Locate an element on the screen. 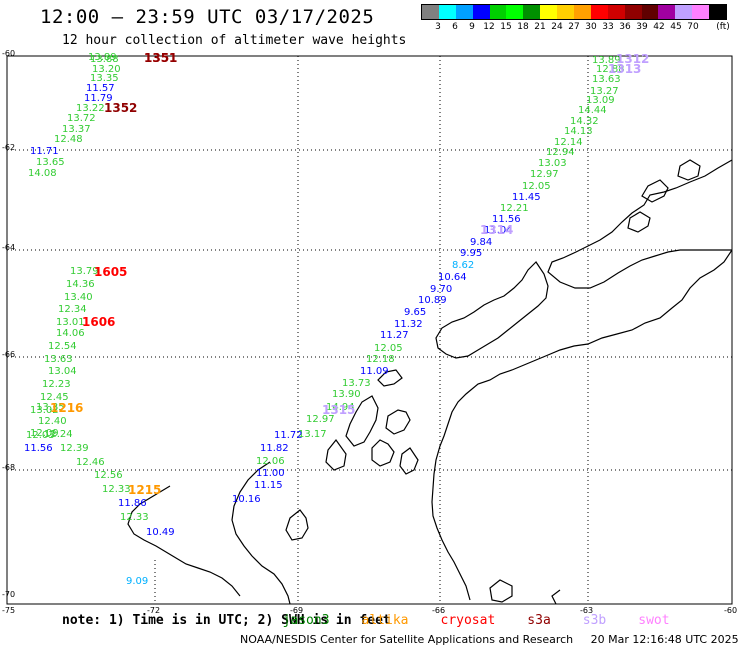 Image resolution: width=740 pixels, height=650 pixels. footer-timestamp: 20 Mar 12:16:48 UTC 2025 is located at coordinates (664, 639).